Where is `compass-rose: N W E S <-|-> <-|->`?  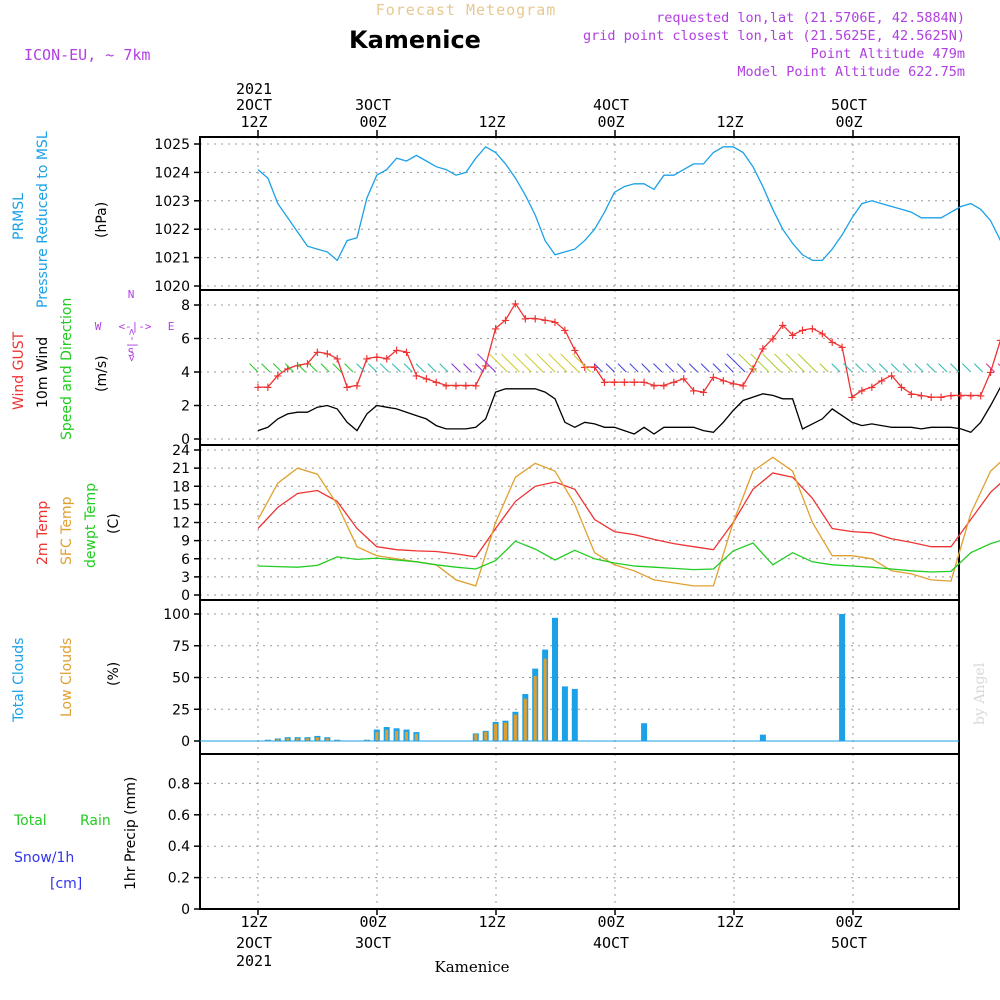 compass-rose: N W E S <-|-> <-|-> is located at coordinates (135, 325).